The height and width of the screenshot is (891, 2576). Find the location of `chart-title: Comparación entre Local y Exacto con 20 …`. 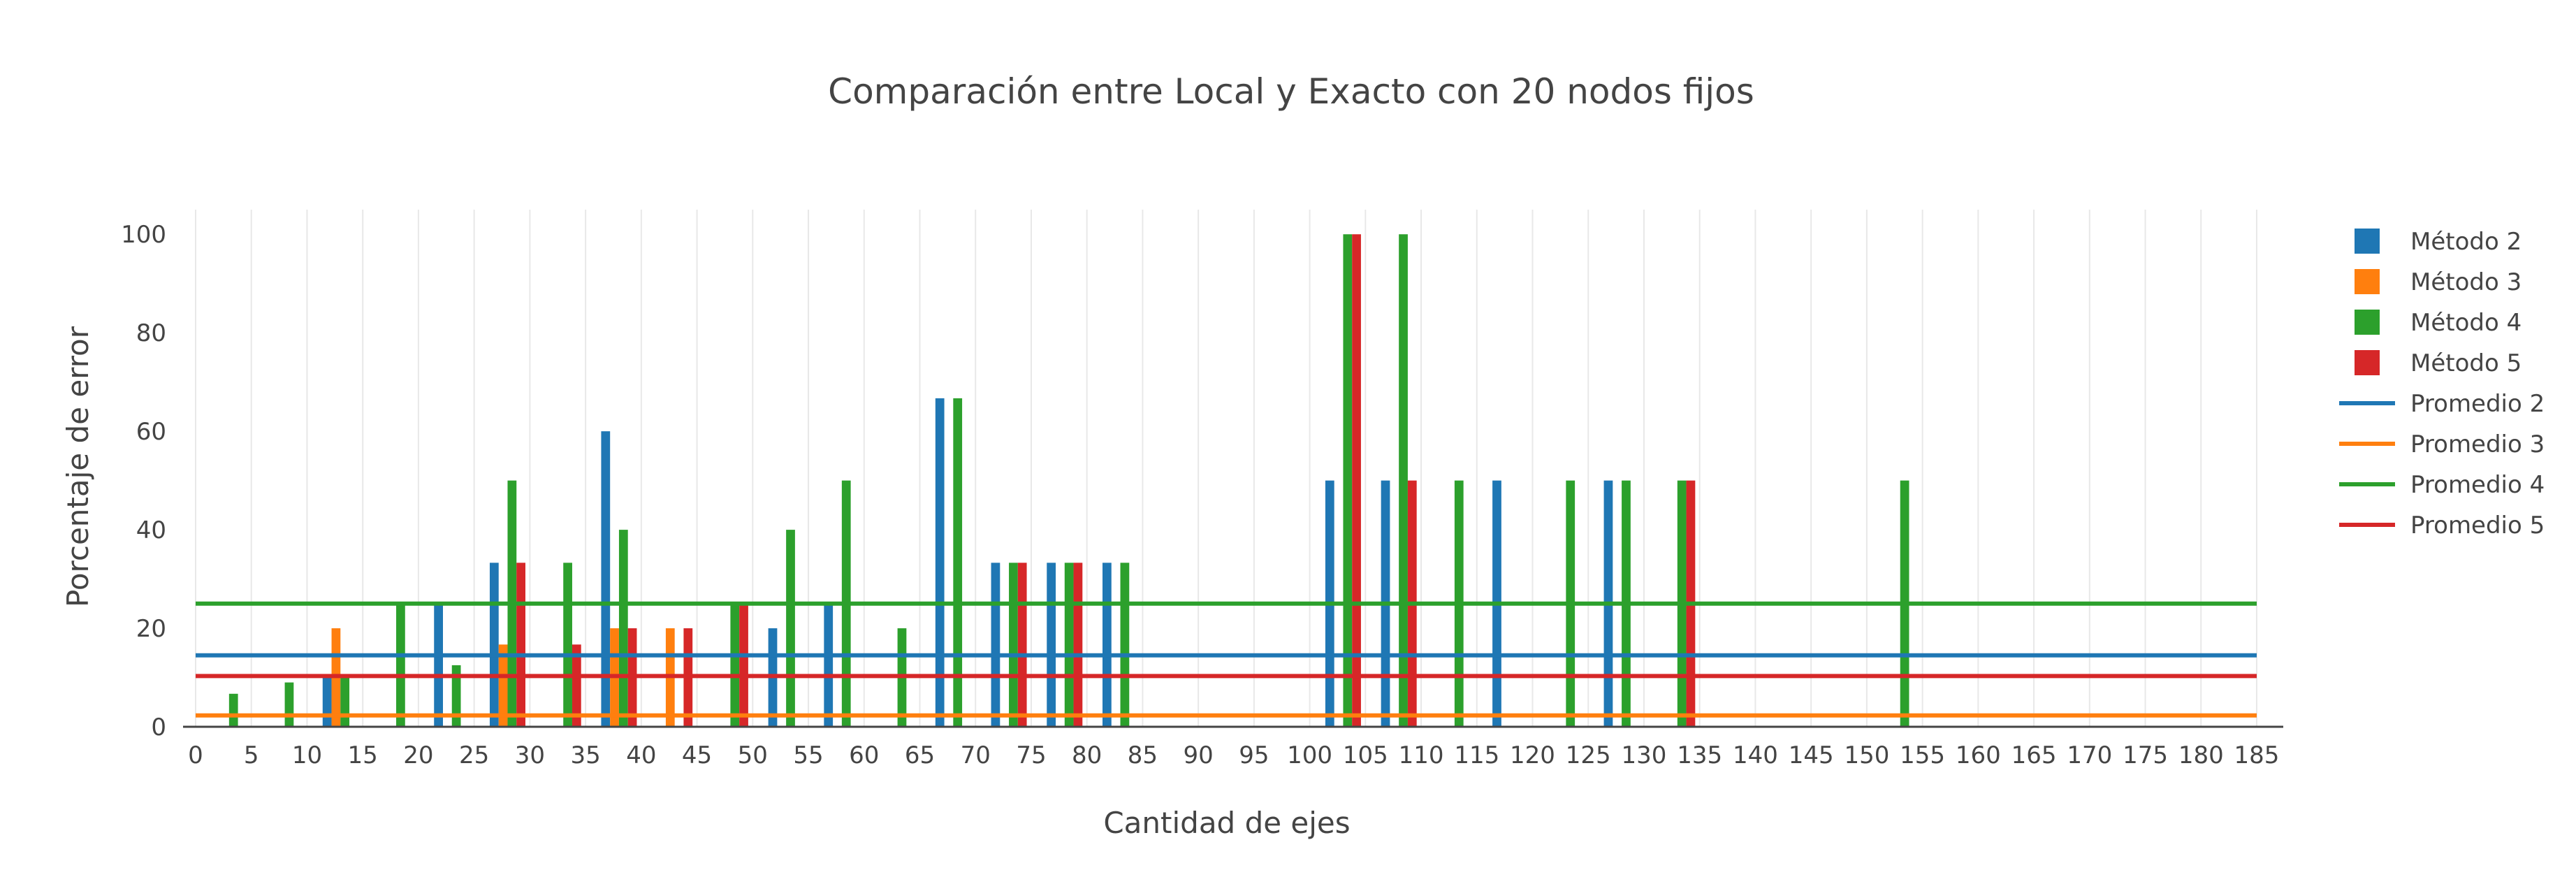

chart-title: Comparación entre Local y Exacto con 20 … is located at coordinates (1291, 92).